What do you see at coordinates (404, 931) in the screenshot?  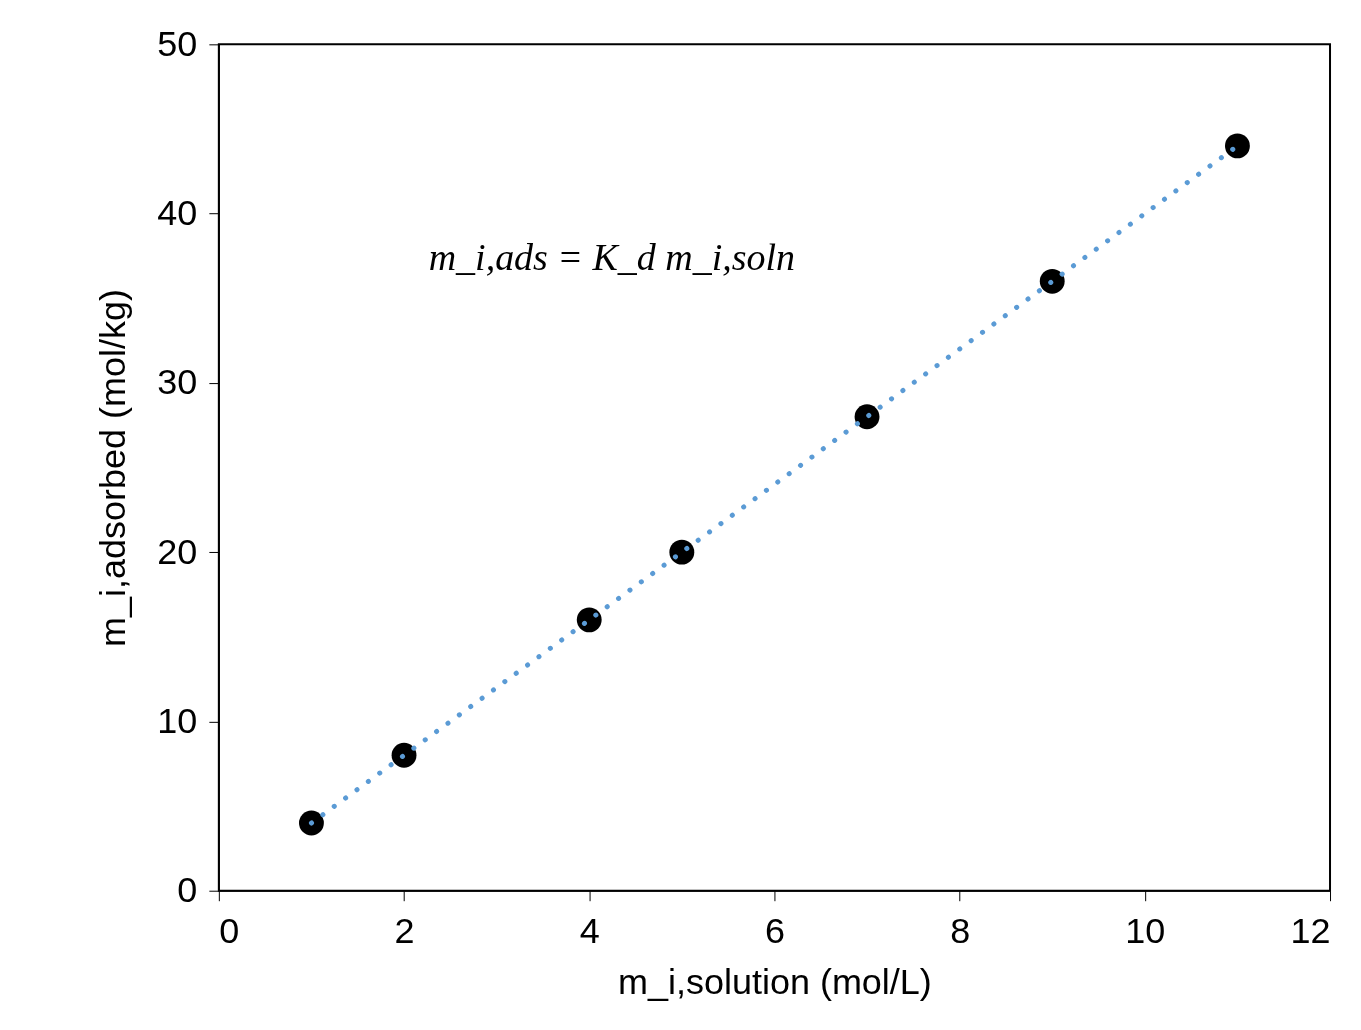 I see `x-tick-label: 2` at bounding box center [404, 931].